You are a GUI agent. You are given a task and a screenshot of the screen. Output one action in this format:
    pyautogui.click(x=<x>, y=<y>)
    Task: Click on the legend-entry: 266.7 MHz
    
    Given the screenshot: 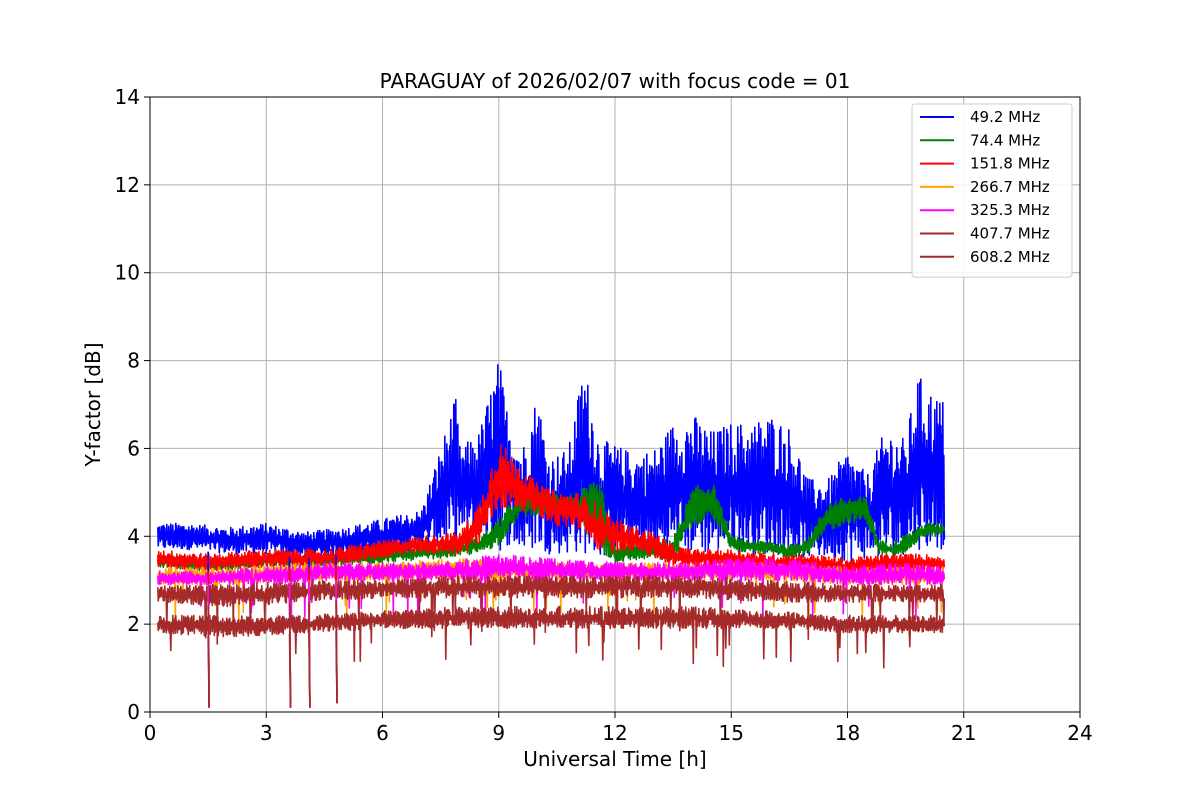 What is the action you would take?
    pyautogui.click(x=1010, y=187)
    